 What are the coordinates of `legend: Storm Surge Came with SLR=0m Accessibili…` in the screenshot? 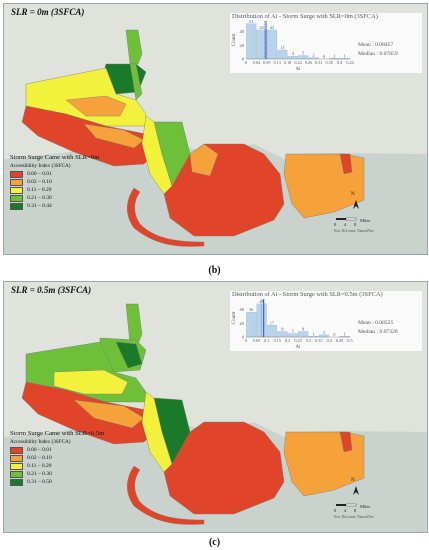 It's located at (54, 182).